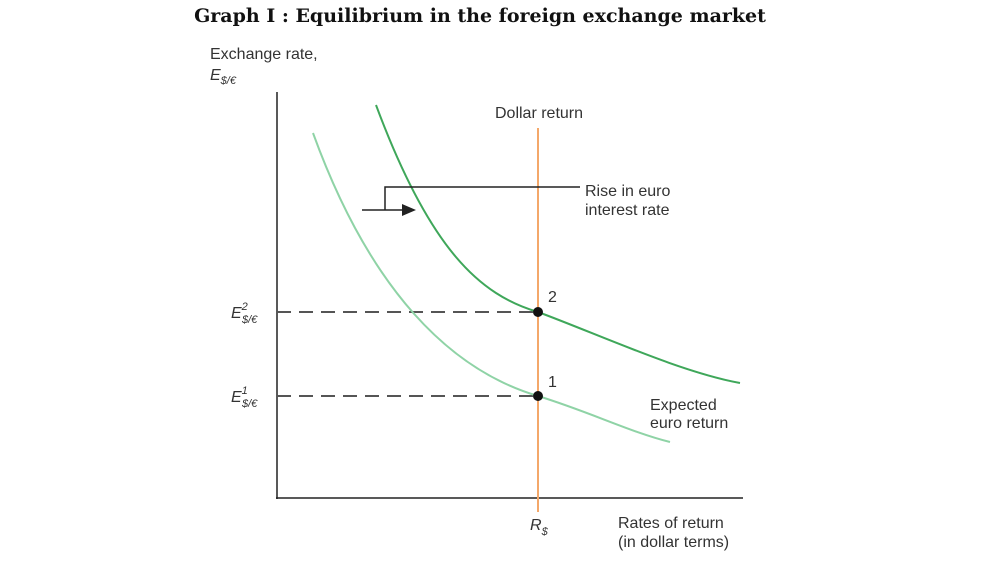  Describe the element at coordinates (482, 198) in the screenshot. I see `shift-bracket` at that location.